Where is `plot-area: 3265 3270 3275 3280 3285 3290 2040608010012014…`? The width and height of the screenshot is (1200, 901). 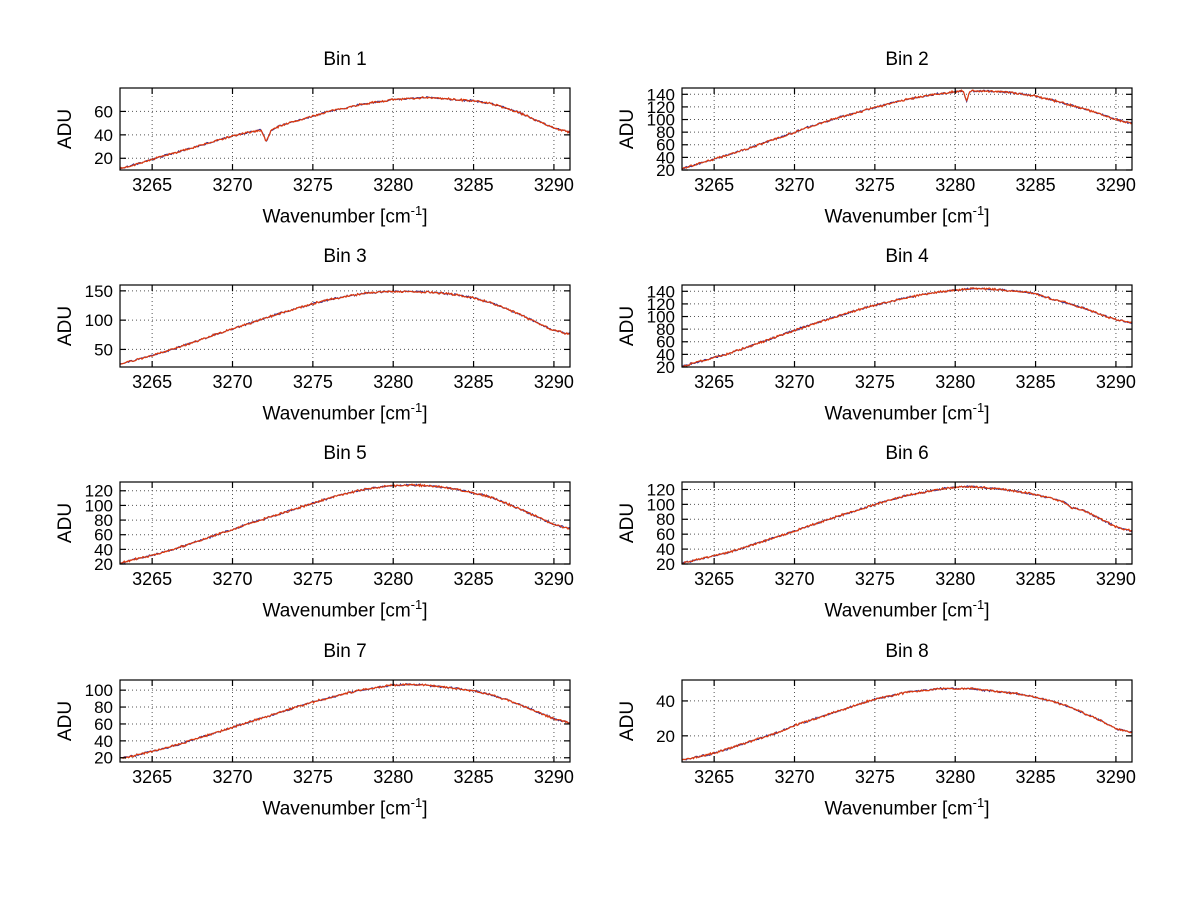
plot-area: 3265 3270 3275 3280 3285 3290 2040608010012014… is located at coordinates (891, 337).